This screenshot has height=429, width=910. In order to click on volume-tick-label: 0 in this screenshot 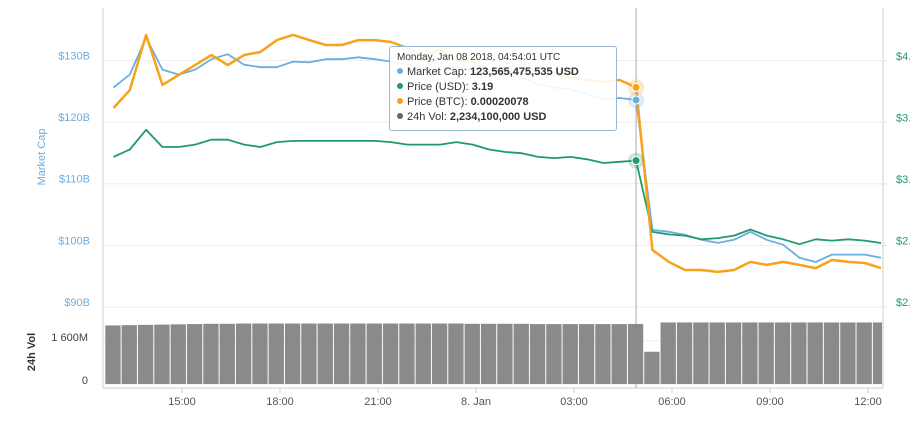, I will do `click(85, 381)`.